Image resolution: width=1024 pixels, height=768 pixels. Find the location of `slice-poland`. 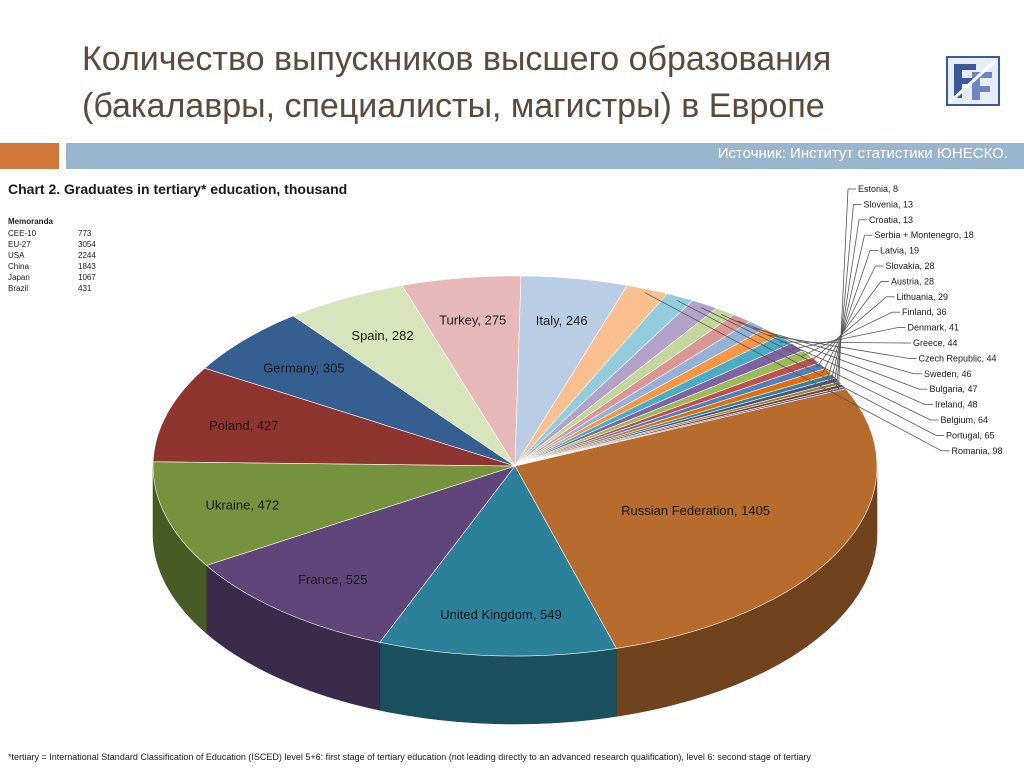

slice-poland is located at coordinates (334, 417).